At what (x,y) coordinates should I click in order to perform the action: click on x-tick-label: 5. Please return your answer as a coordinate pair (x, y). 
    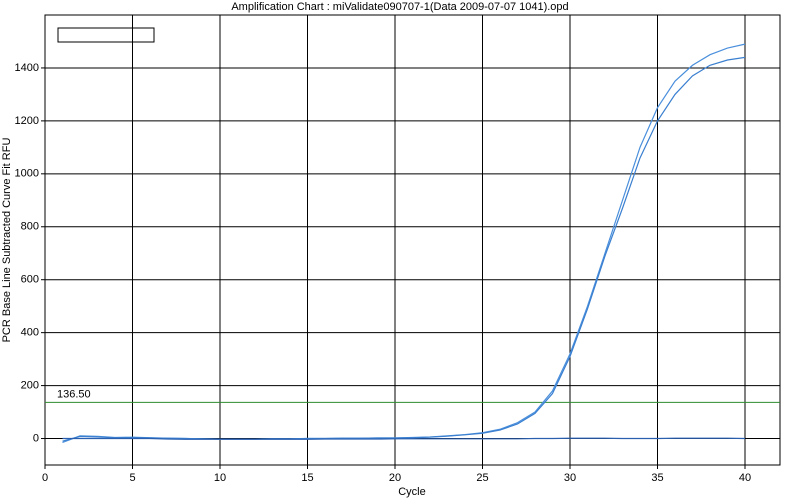
    Looking at the image, I should click on (132, 478).